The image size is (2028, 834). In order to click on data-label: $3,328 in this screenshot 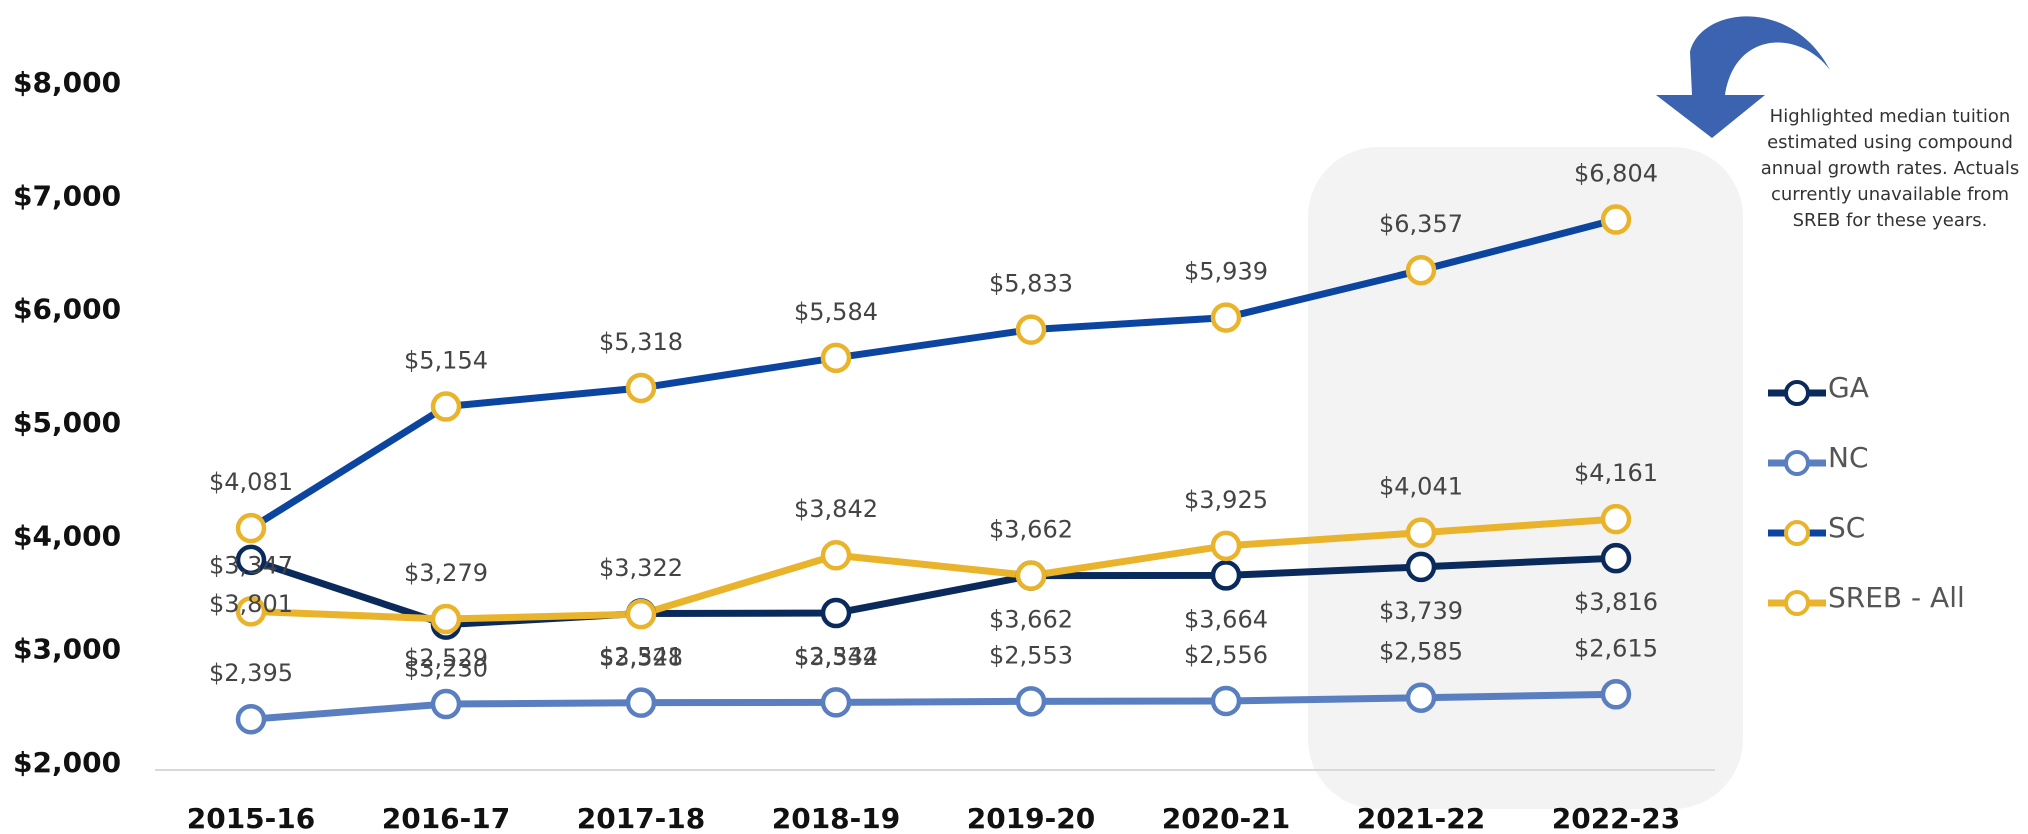, I will do `click(641, 657)`.